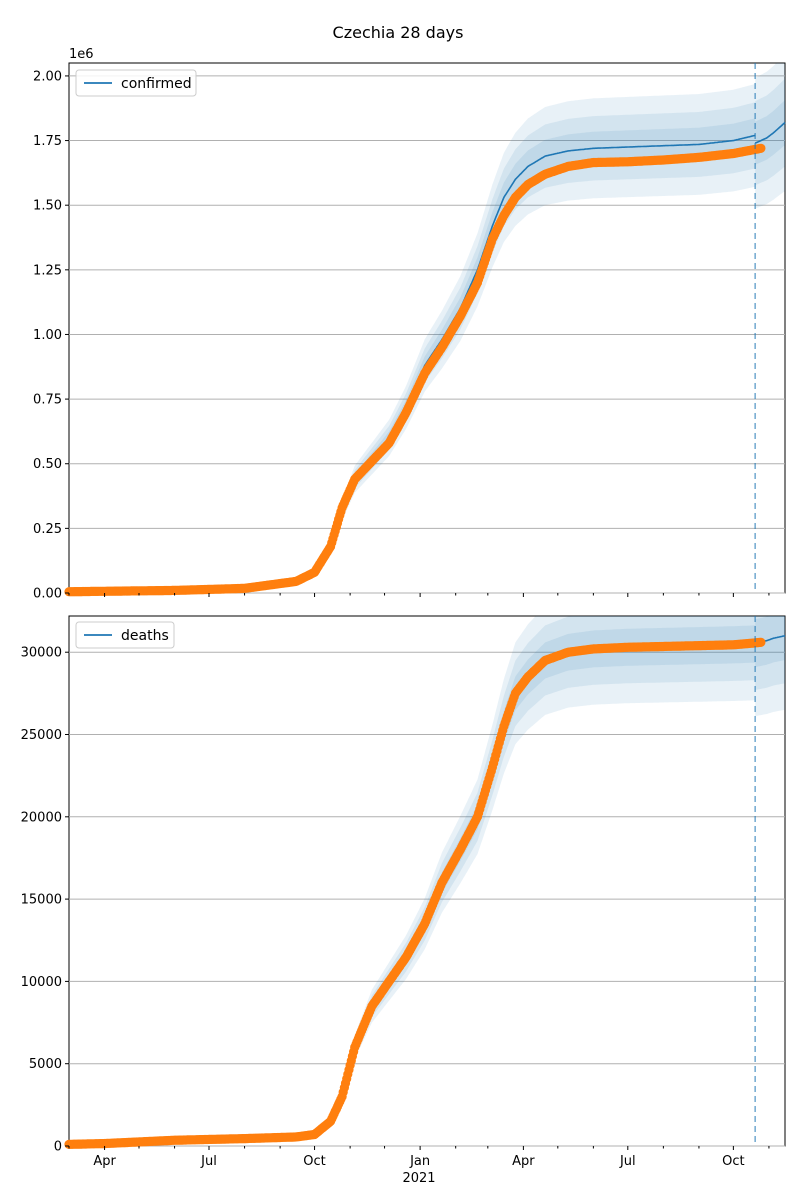  What do you see at coordinates (41, 735) in the screenshot?
I see `y-tick-label: 25000` at bounding box center [41, 735].